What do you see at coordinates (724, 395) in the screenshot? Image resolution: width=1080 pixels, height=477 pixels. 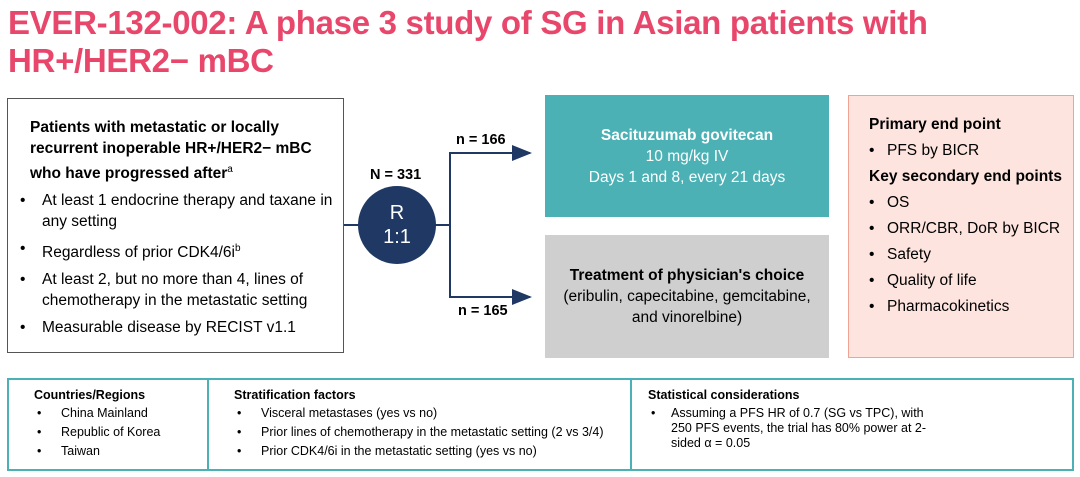 I see `statistics-heading: Statistical considerations` at bounding box center [724, 395].